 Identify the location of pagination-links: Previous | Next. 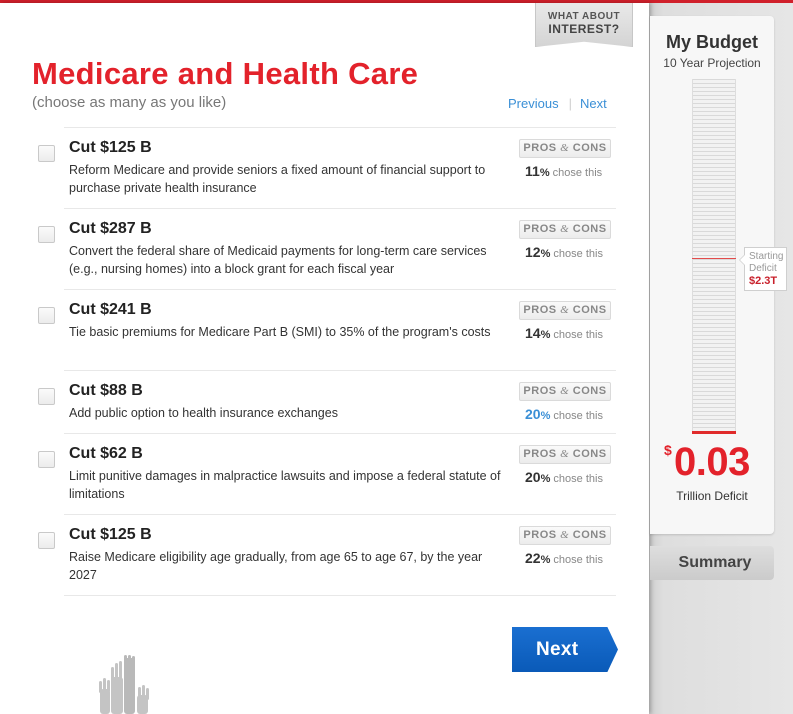
(557, 103).